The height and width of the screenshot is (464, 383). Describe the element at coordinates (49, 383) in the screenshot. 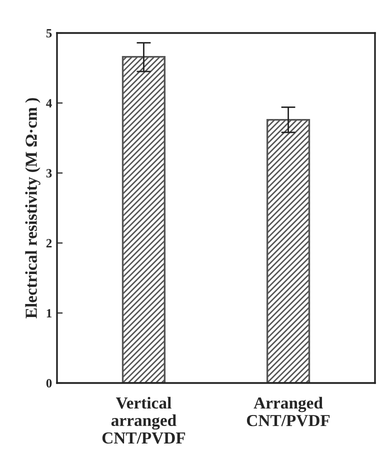

I see `y-tick-label: 0` at that location.